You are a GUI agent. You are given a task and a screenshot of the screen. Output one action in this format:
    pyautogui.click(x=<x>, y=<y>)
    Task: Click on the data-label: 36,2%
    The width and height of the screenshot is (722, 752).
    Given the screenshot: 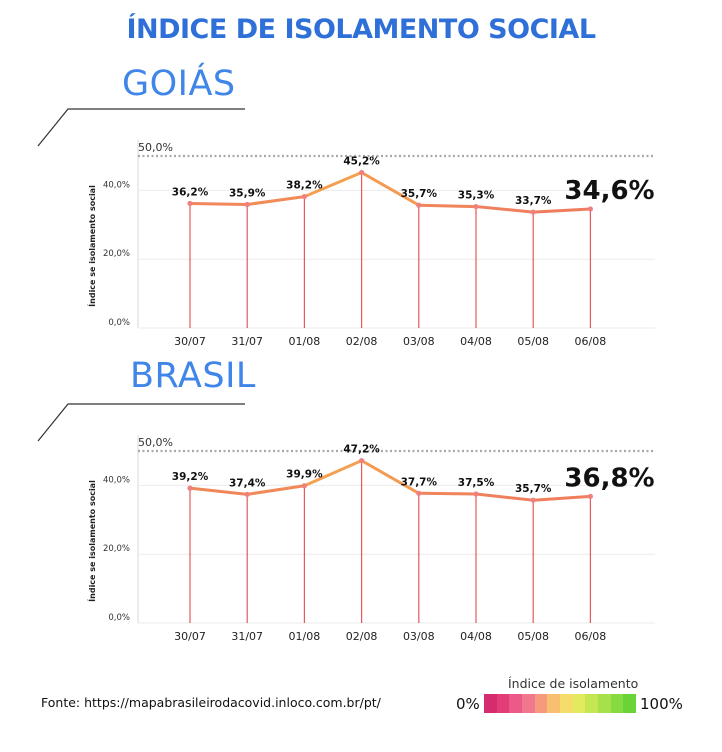 What is the action you would take?
    pyautogui.click(x=190, y=192)
    